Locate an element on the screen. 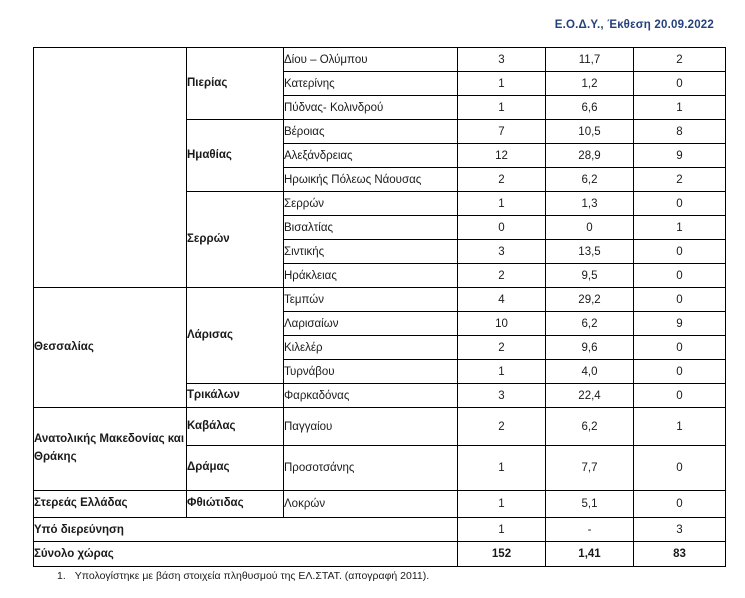  municipality-cell: Σιντικής is located at coordinates (370, 251).